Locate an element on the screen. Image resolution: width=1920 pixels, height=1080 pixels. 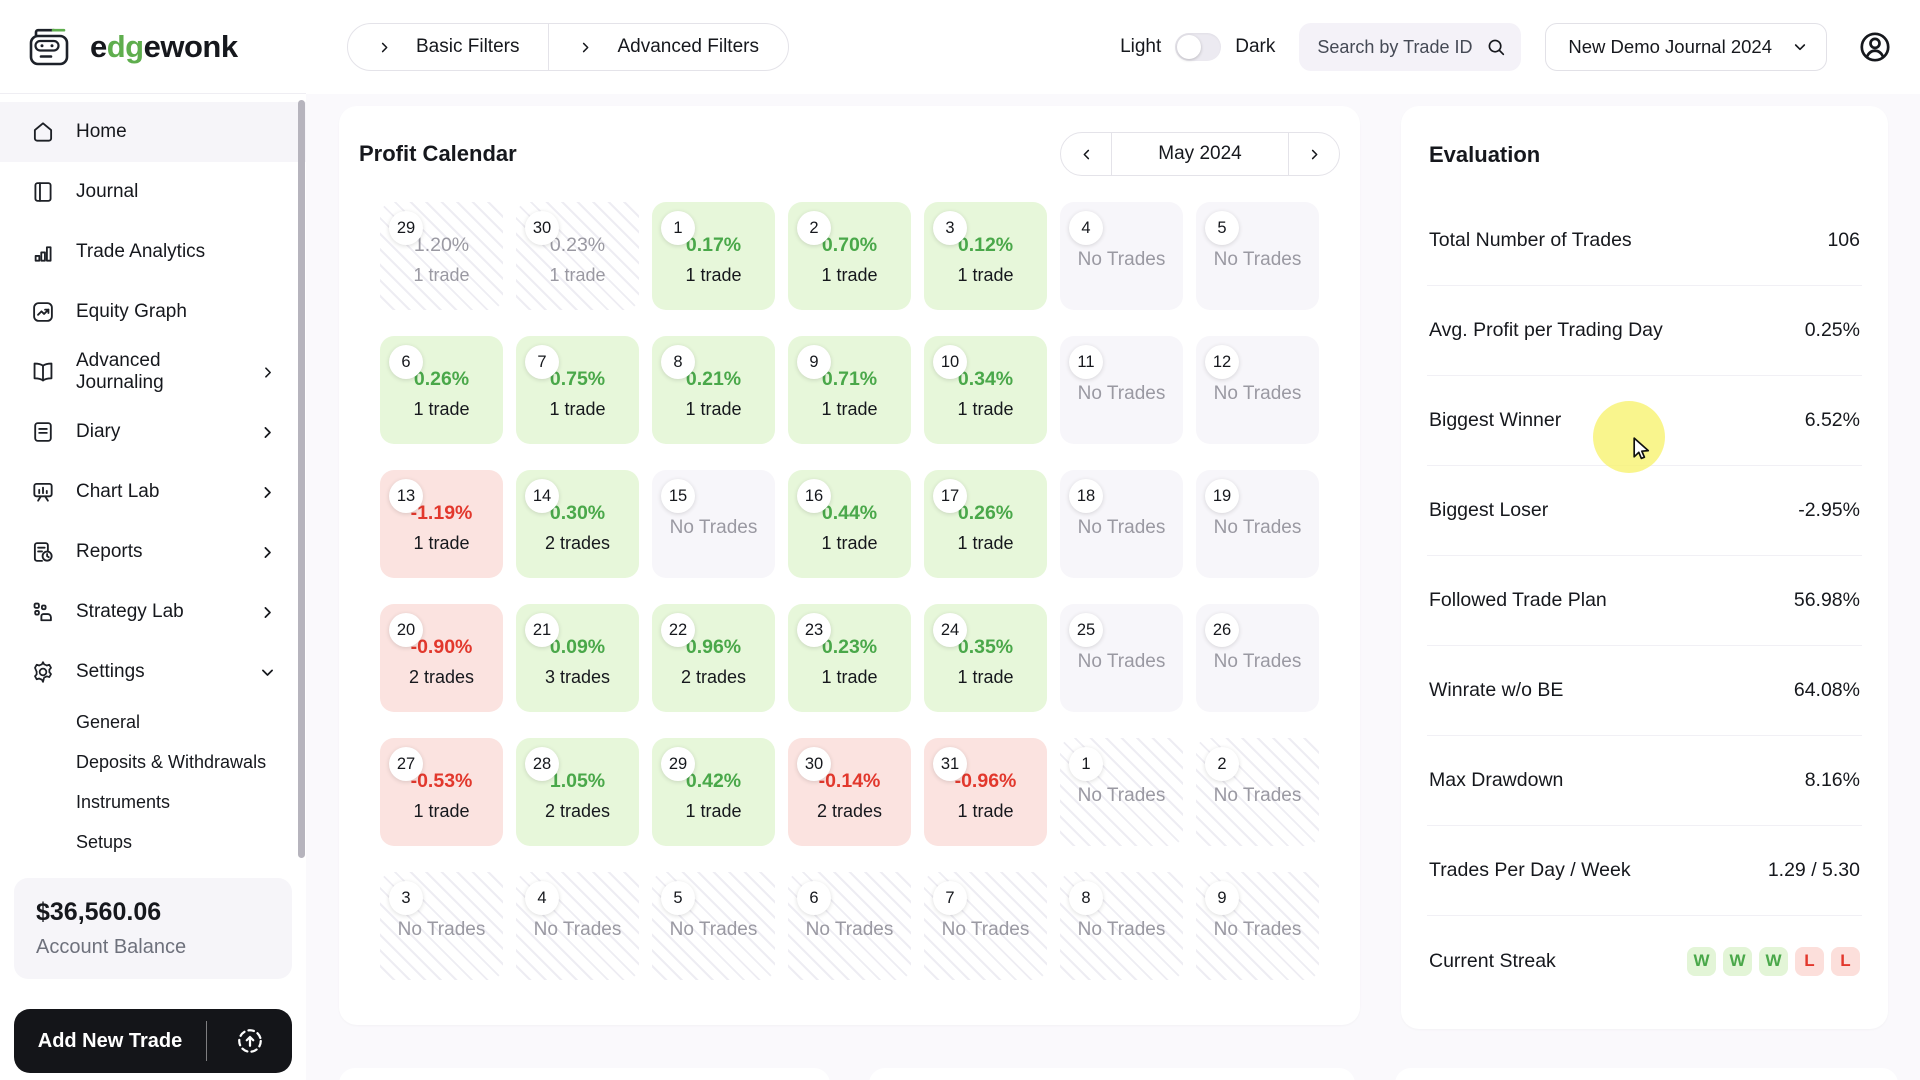
calendar-day-cell: 1 No Trades is located at coordinates (1121, 792).